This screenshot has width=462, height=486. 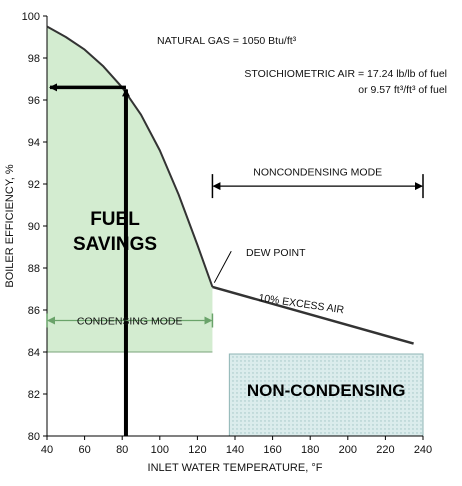 What do you see at coordinates (34, 269) in the screenshot?
I see `y-tick-label: 88` at bounding box center [34, 269].